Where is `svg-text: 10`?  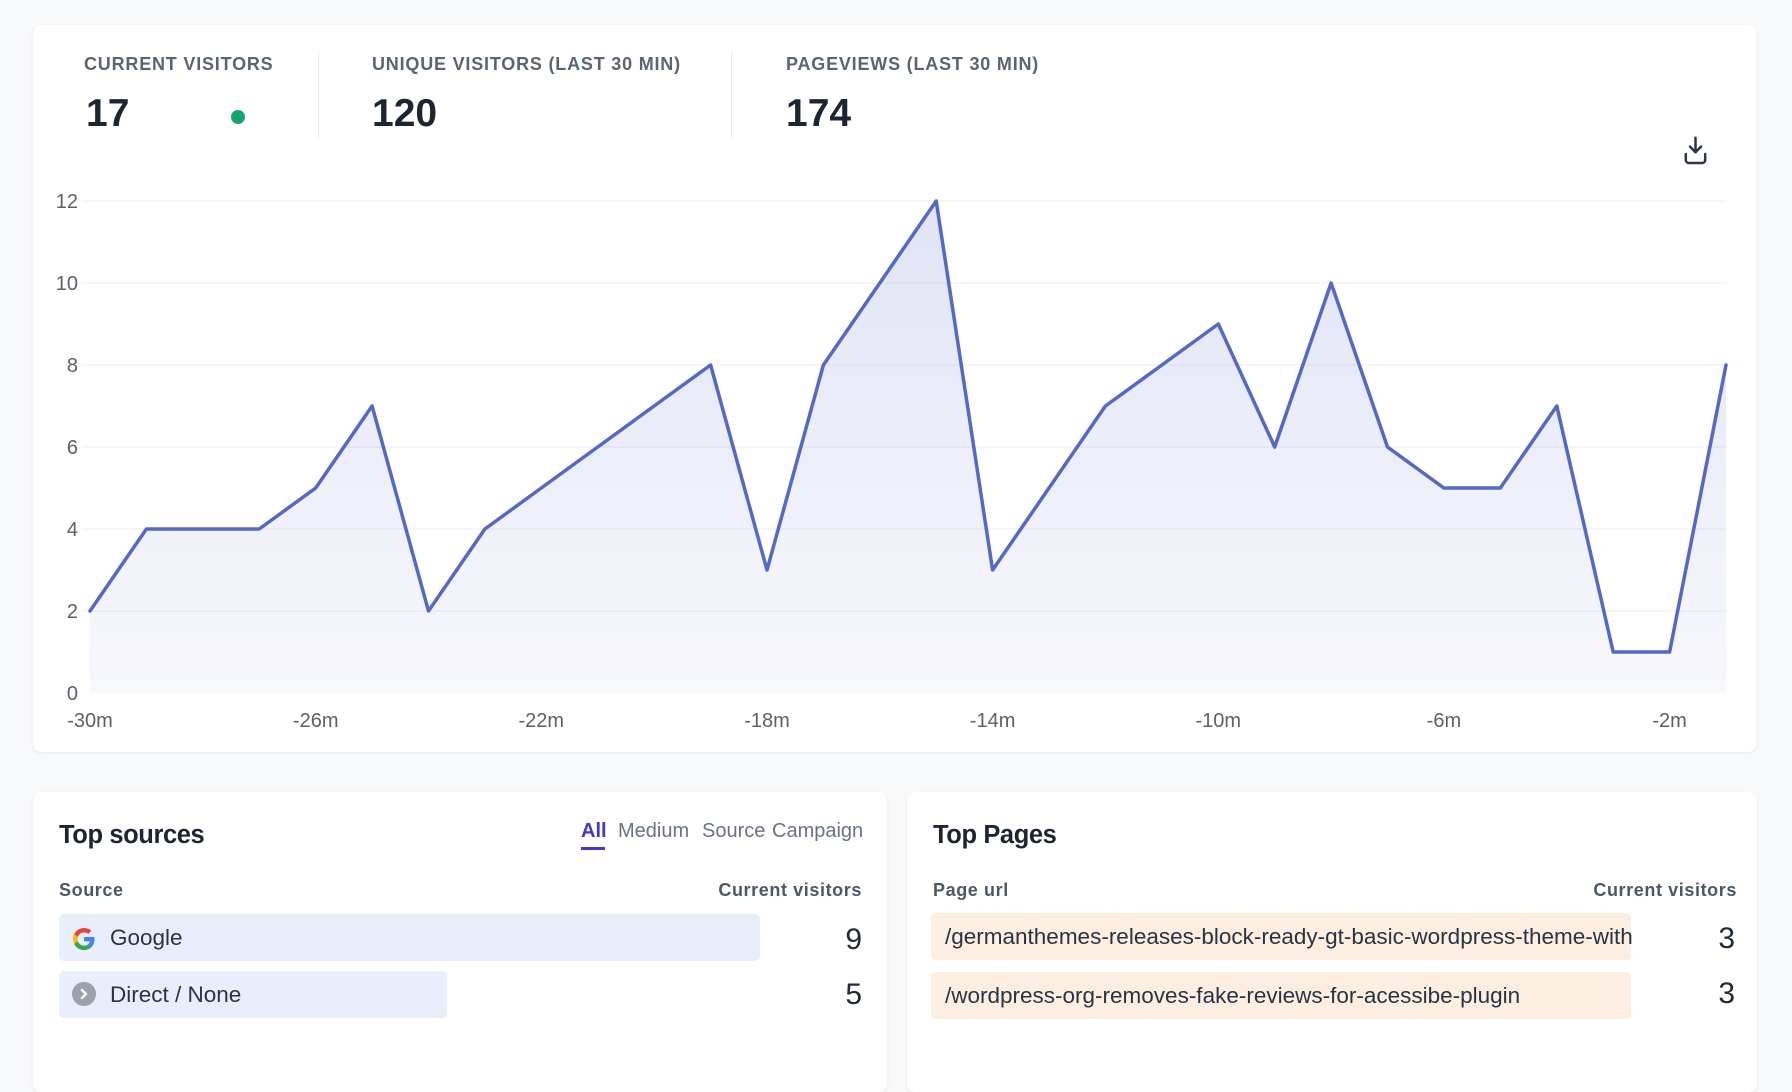 svg-text: 10 is located at coordinates (67, 284).